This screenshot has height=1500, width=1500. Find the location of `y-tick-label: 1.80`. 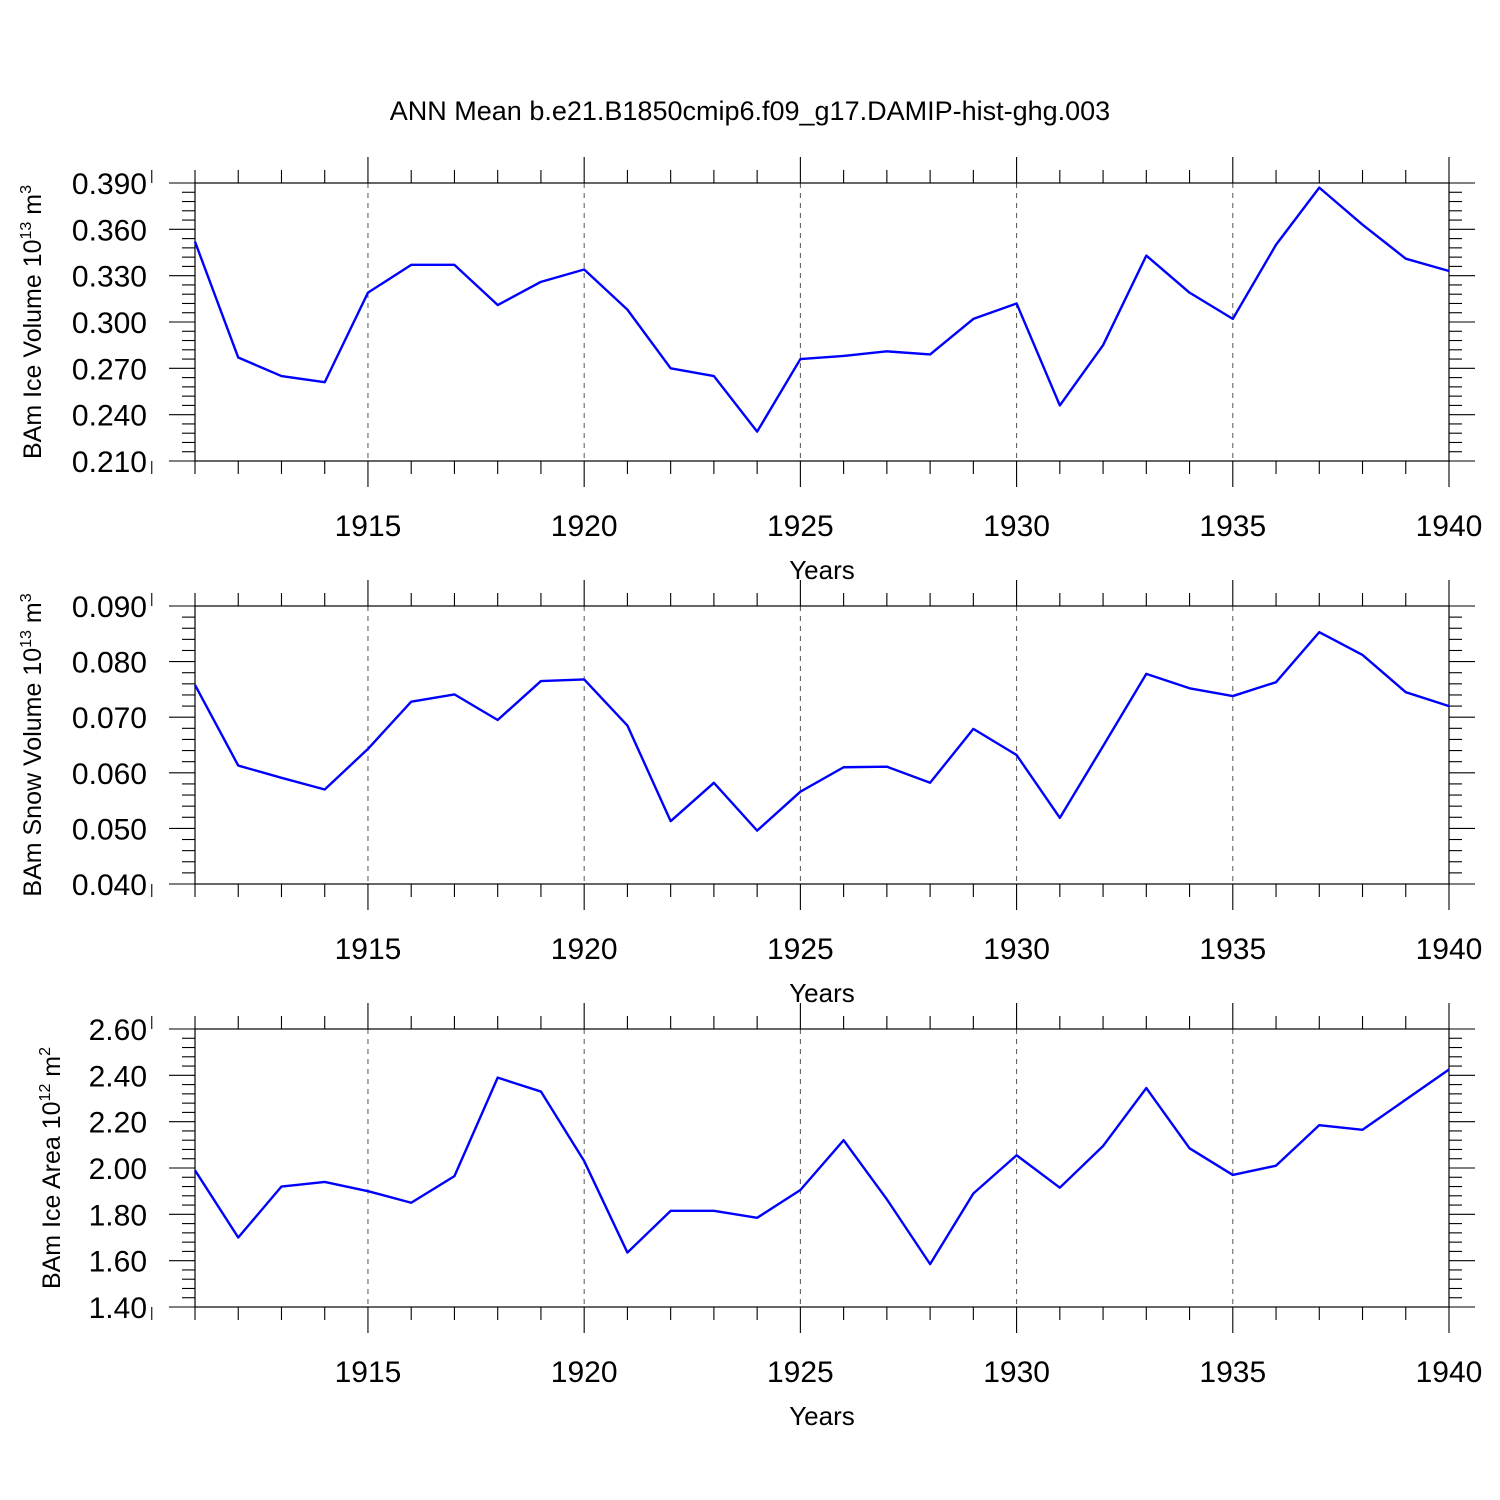

y-tick-label: 1.80 is located at coordinates (118, 1215).